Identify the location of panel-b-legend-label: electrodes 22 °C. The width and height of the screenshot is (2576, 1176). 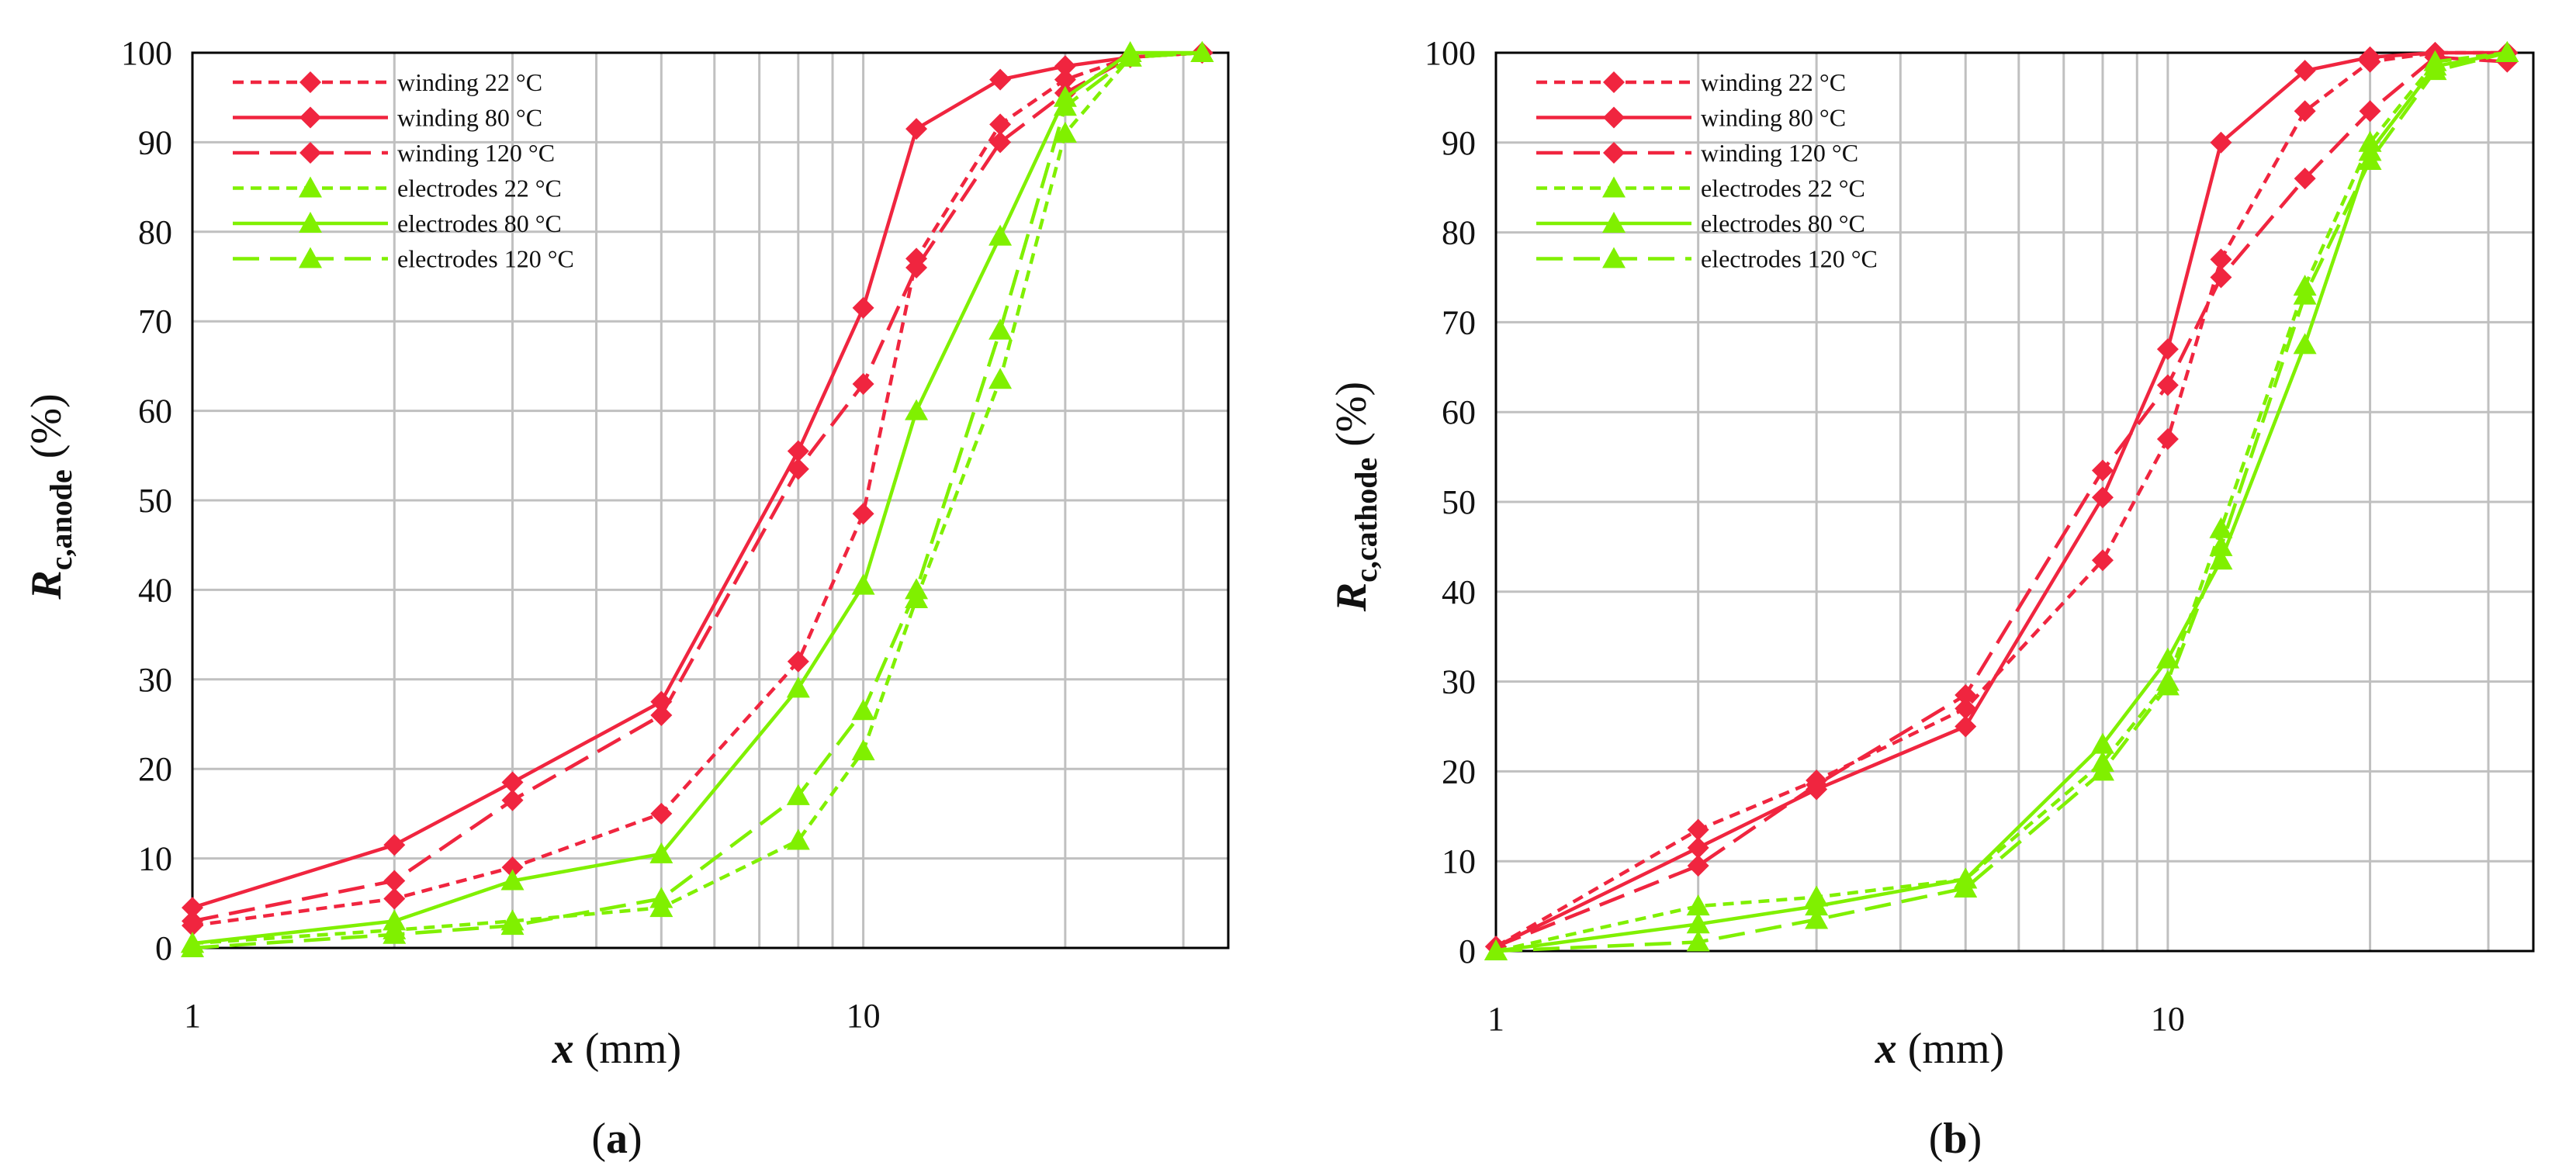
(1783, 188).